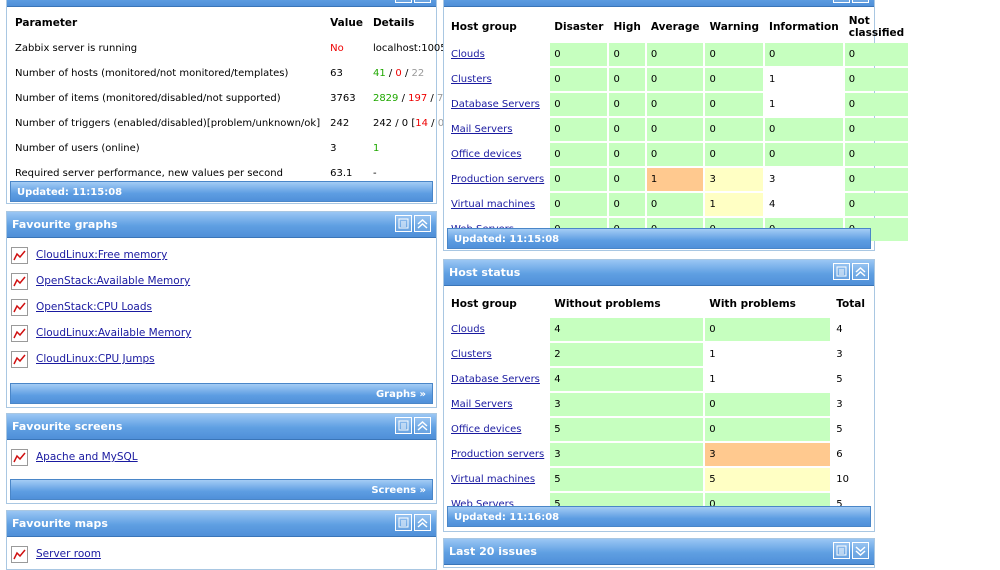 This screenshot has width=1000, height=570. Describe the element at coordinates (343, 98) in the screenshot. I see `param-value: 3763` at that location.